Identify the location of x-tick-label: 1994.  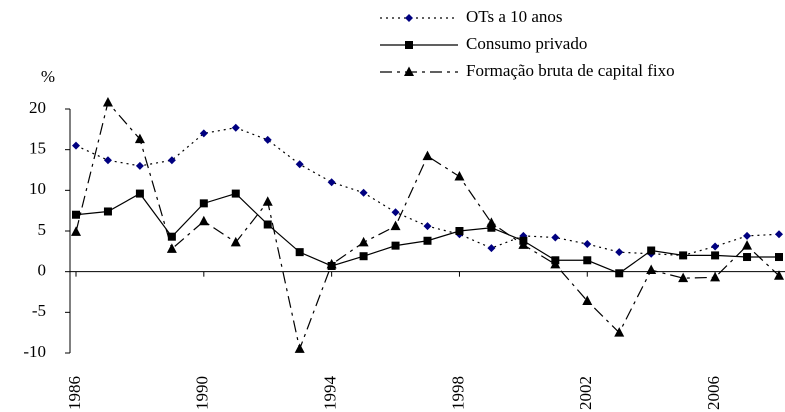
(330, 393).